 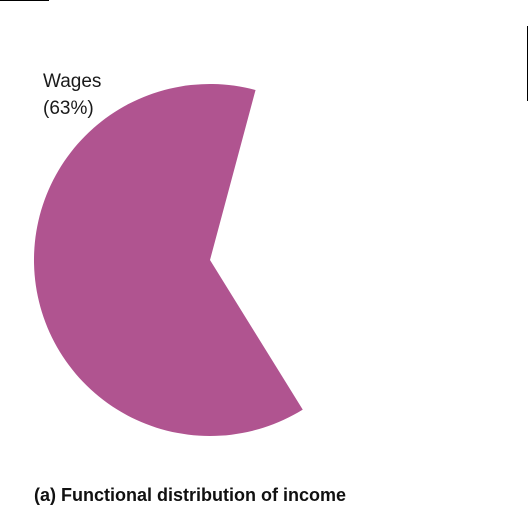 What do you see at coordinates (72, 81) in the screenshot?
I see `wages-slice-label: Wages` at bounding box center [72, 81].